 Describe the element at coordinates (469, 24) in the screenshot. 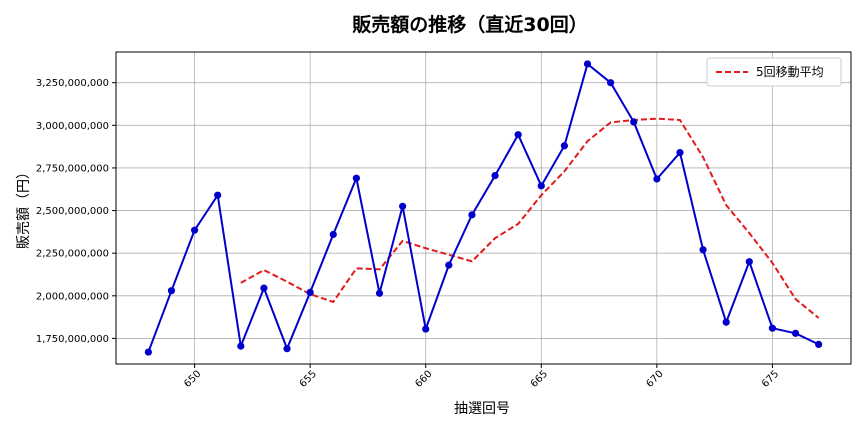

I see `chart-title: 販売額の推移（直近30回）` at that location.